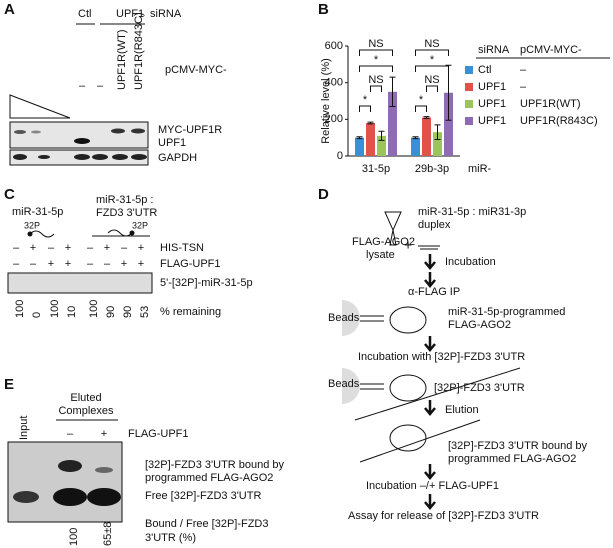  What do you see at coordinates (494, 50) in the screenshot?
I see `legend-header: siRNA` at bounding box center [494, 50].